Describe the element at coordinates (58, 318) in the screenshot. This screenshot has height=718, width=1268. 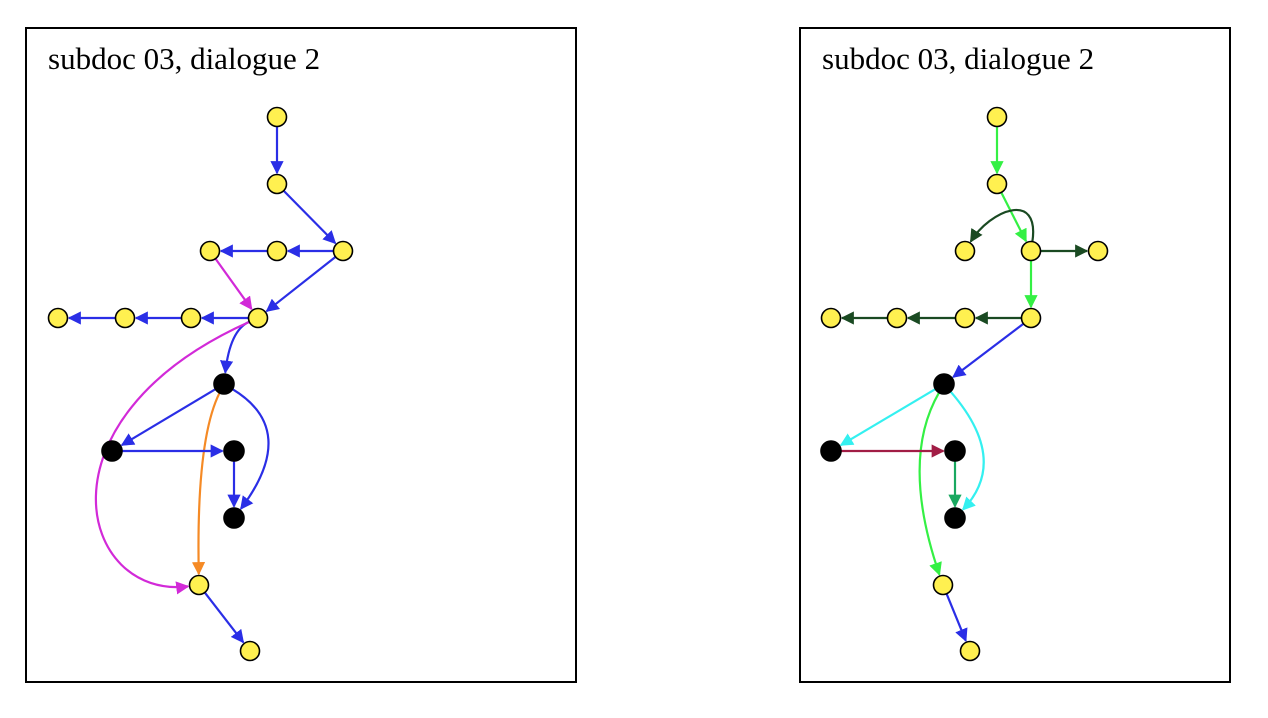
I see `left-node-n9` at that location.